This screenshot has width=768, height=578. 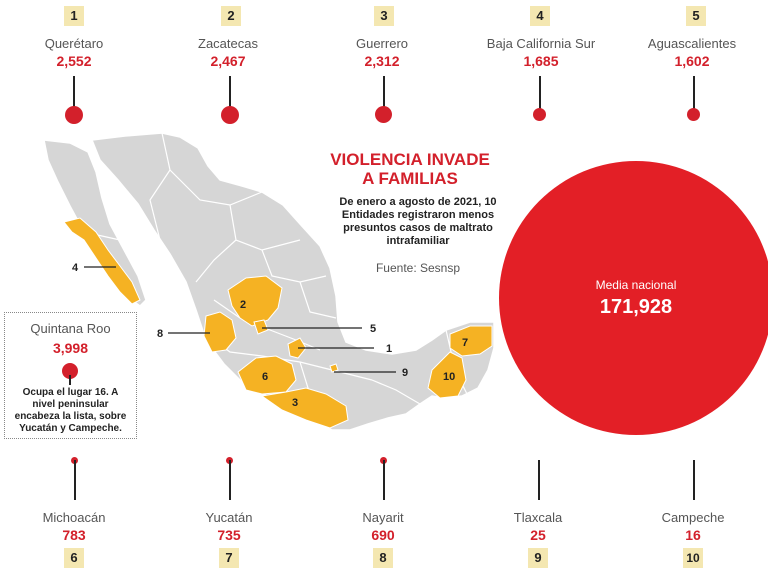 I want to click on highlight-dot, so click(x=70, y=371).